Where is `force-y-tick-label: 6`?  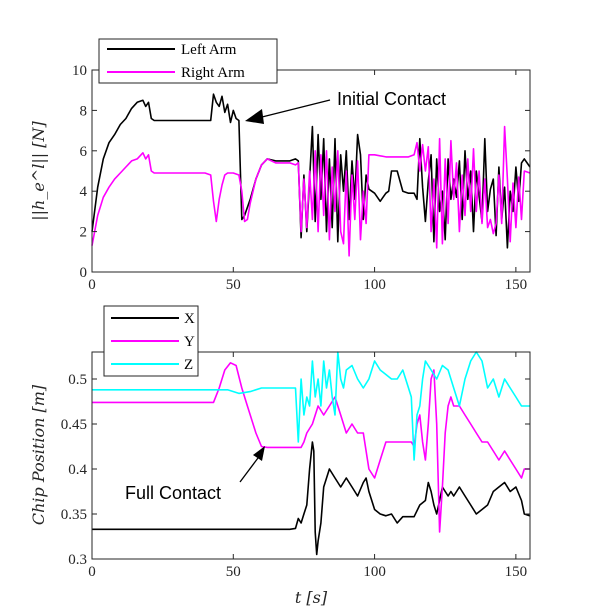
force-y-tick-label: 6 is located at coordinates (84, 152).